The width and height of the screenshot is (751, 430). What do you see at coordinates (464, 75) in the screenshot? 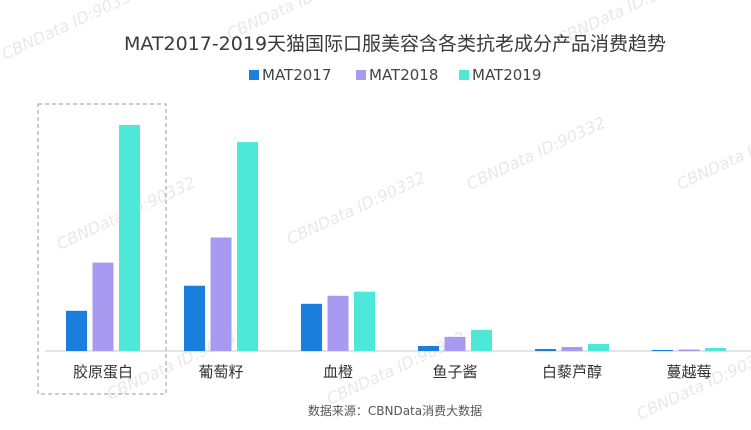
I see `legend-swatch-mat2019` at bounding box center [464, 75].